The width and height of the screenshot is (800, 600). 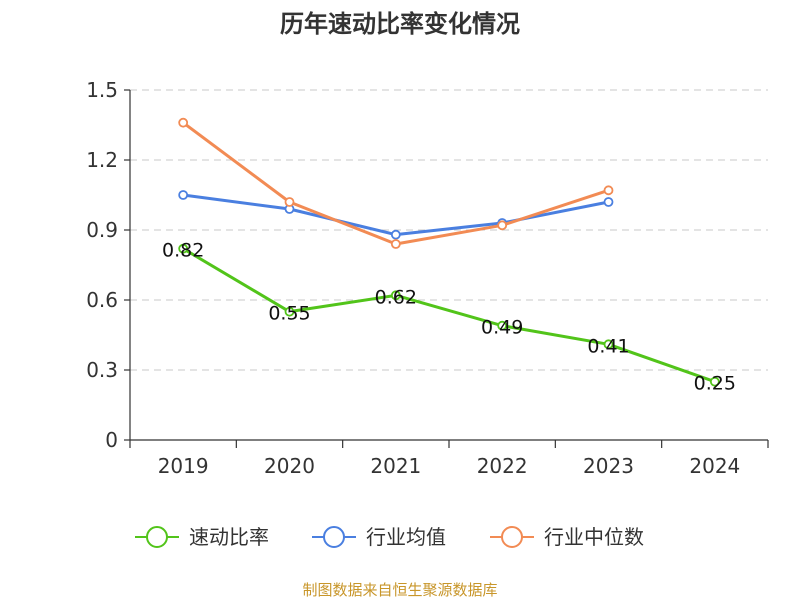 I want to click on chart-title: 历年速动比率变化情况, so click(x=400, y=24).